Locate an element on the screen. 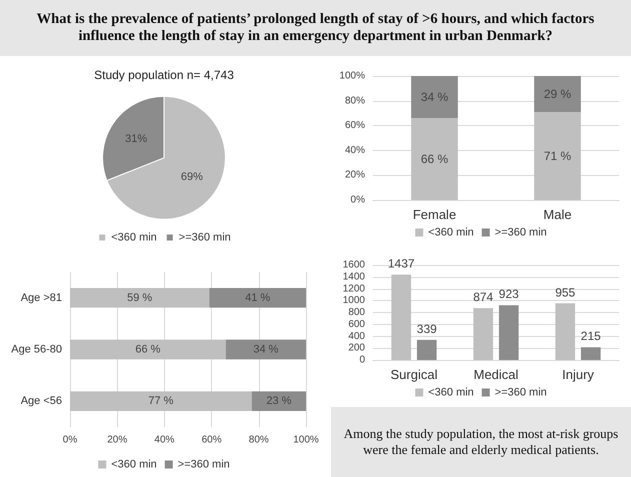  data-label: 29 % is located at coordinates (558, 93).